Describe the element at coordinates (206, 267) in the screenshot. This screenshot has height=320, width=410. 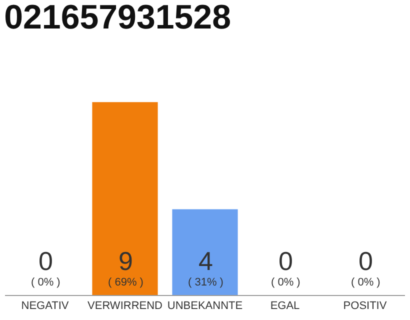
I see `data-label: 4 ( 31% )` at that location.